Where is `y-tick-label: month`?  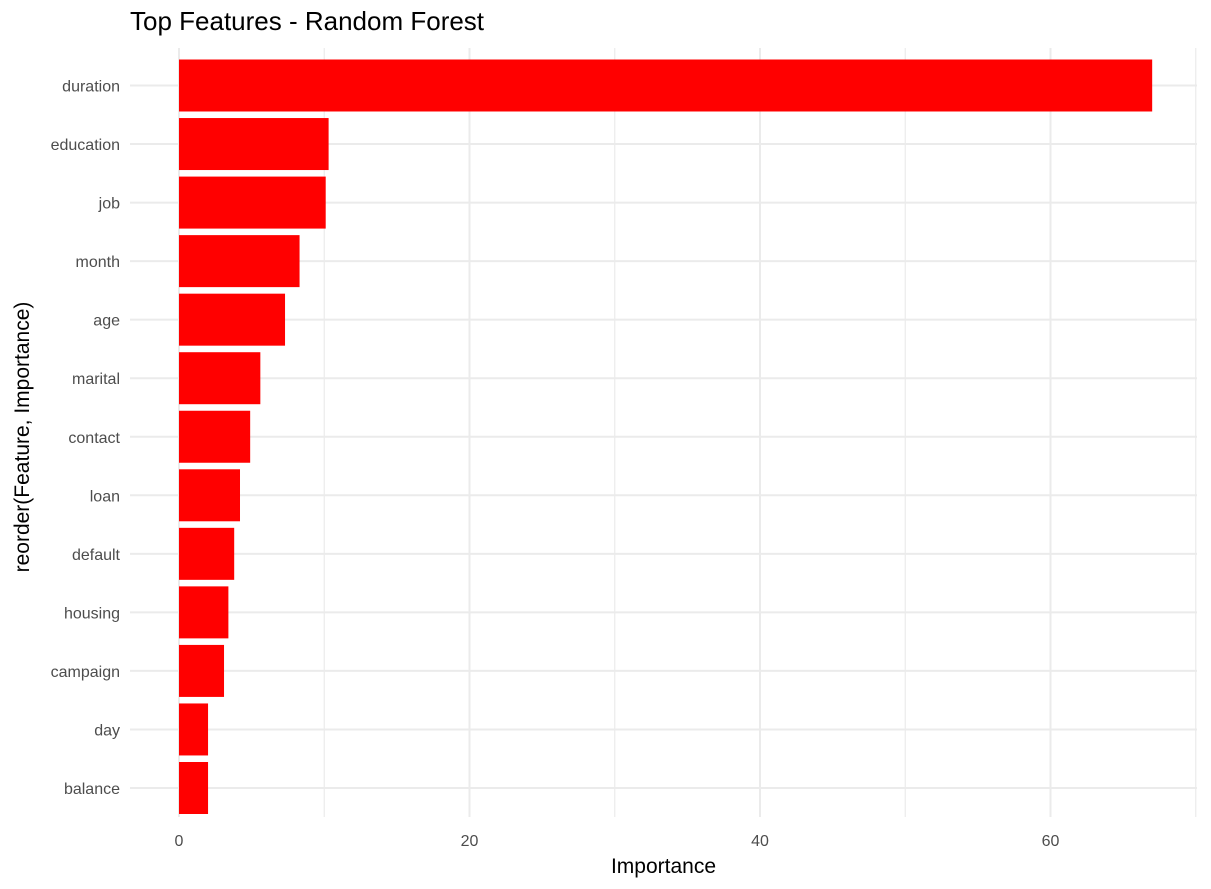
y-tick-label: month is located at coordinates (98, 262).